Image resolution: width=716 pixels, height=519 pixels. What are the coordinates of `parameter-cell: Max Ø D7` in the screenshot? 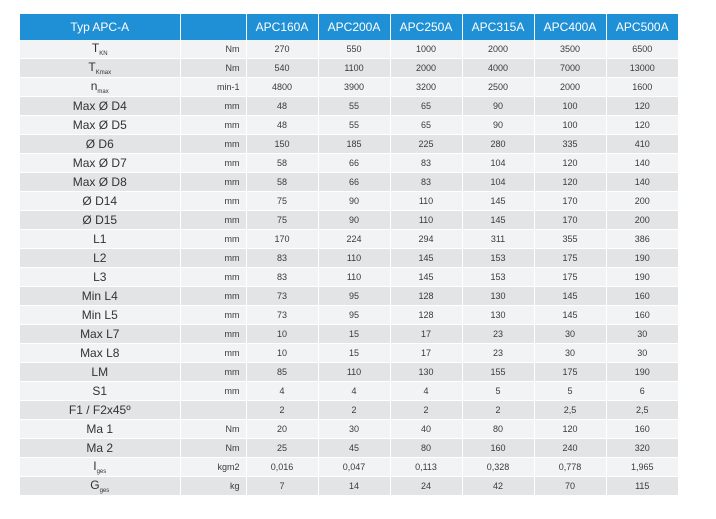 It's located at (100, 163).